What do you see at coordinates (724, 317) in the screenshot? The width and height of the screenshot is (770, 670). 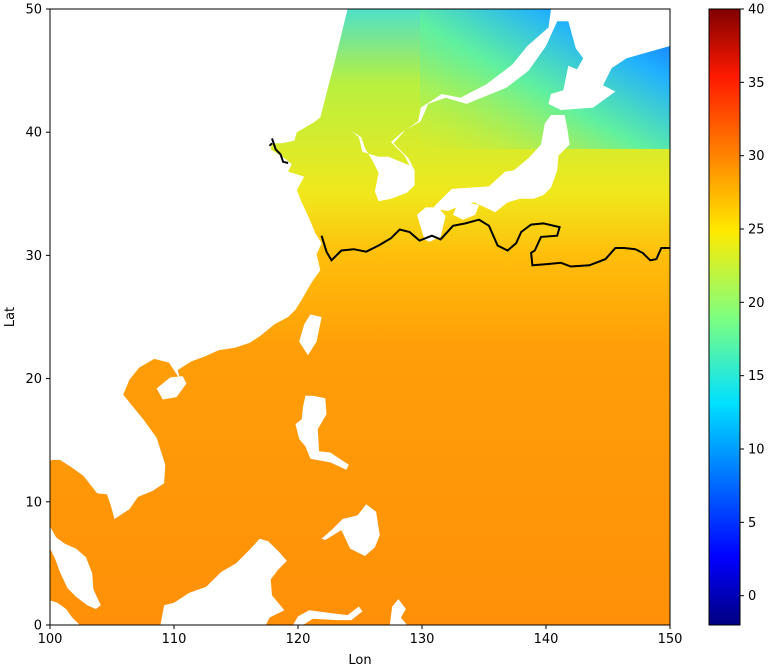 I see `colorbar-gradient` at bounding box center [724, 317].